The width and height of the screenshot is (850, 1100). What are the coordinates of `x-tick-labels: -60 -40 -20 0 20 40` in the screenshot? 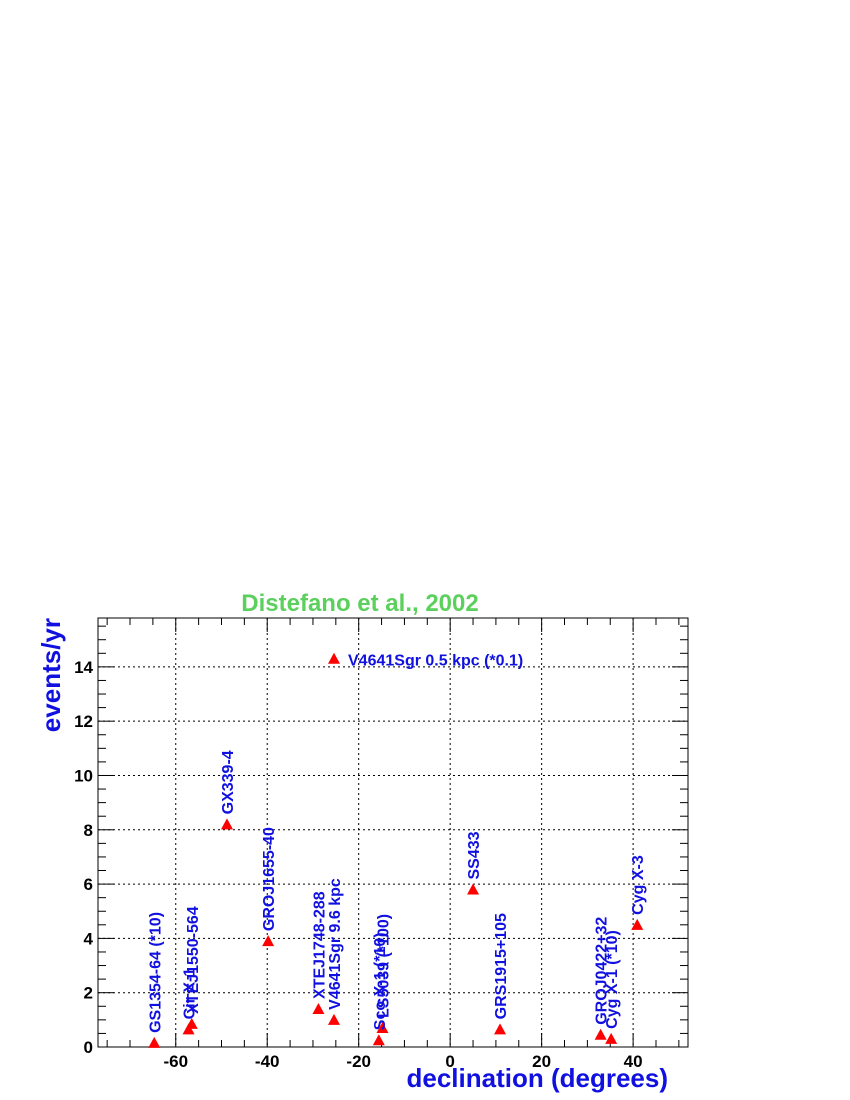 It's located at (402, 1061).